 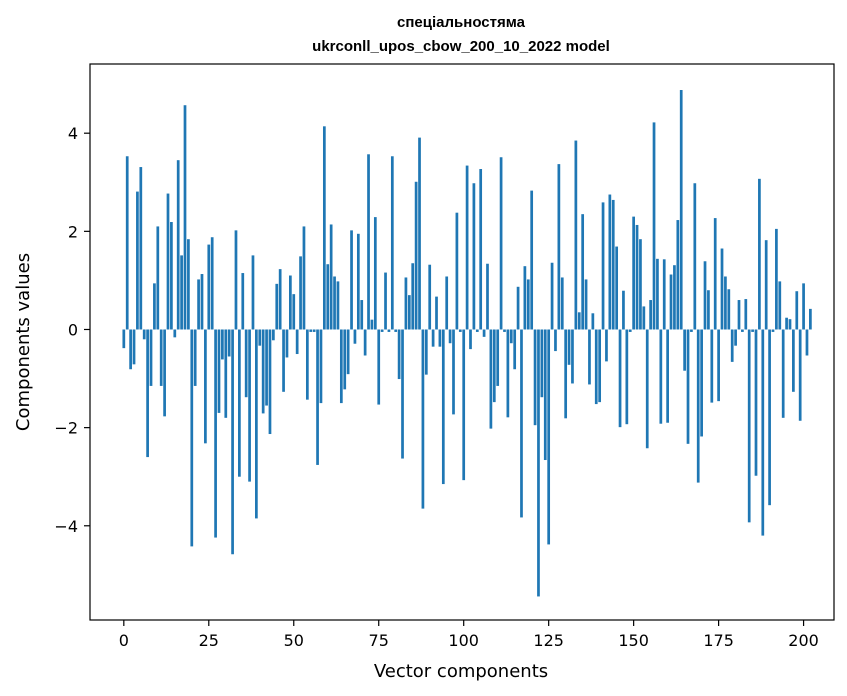 What do you see at coordinates (73, 133) in the screenshot?
I see `y-tick-label: 4` at bounding box center [73, 133].